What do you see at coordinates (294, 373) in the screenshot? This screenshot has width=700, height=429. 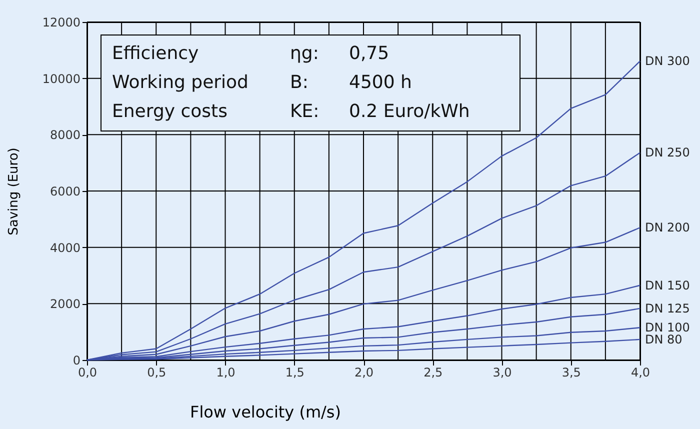 I see `x-tick-label: 1,5` at bounding box center [294, 373].